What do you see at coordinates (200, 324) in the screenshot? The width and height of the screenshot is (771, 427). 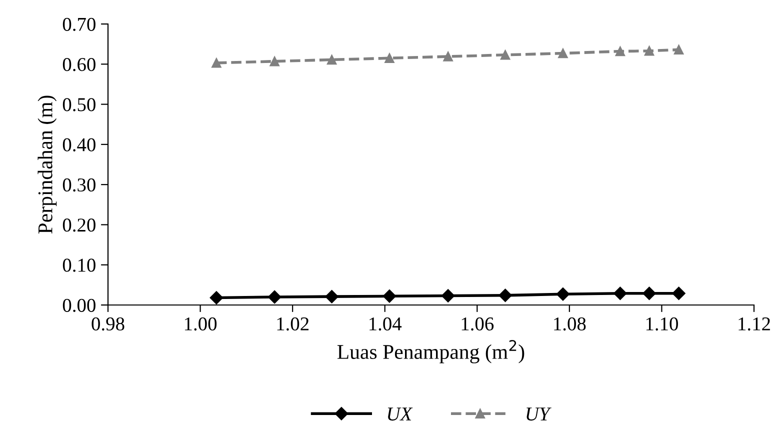 I see `x-tick-label: 1.00` at bounding box center [200, 324].